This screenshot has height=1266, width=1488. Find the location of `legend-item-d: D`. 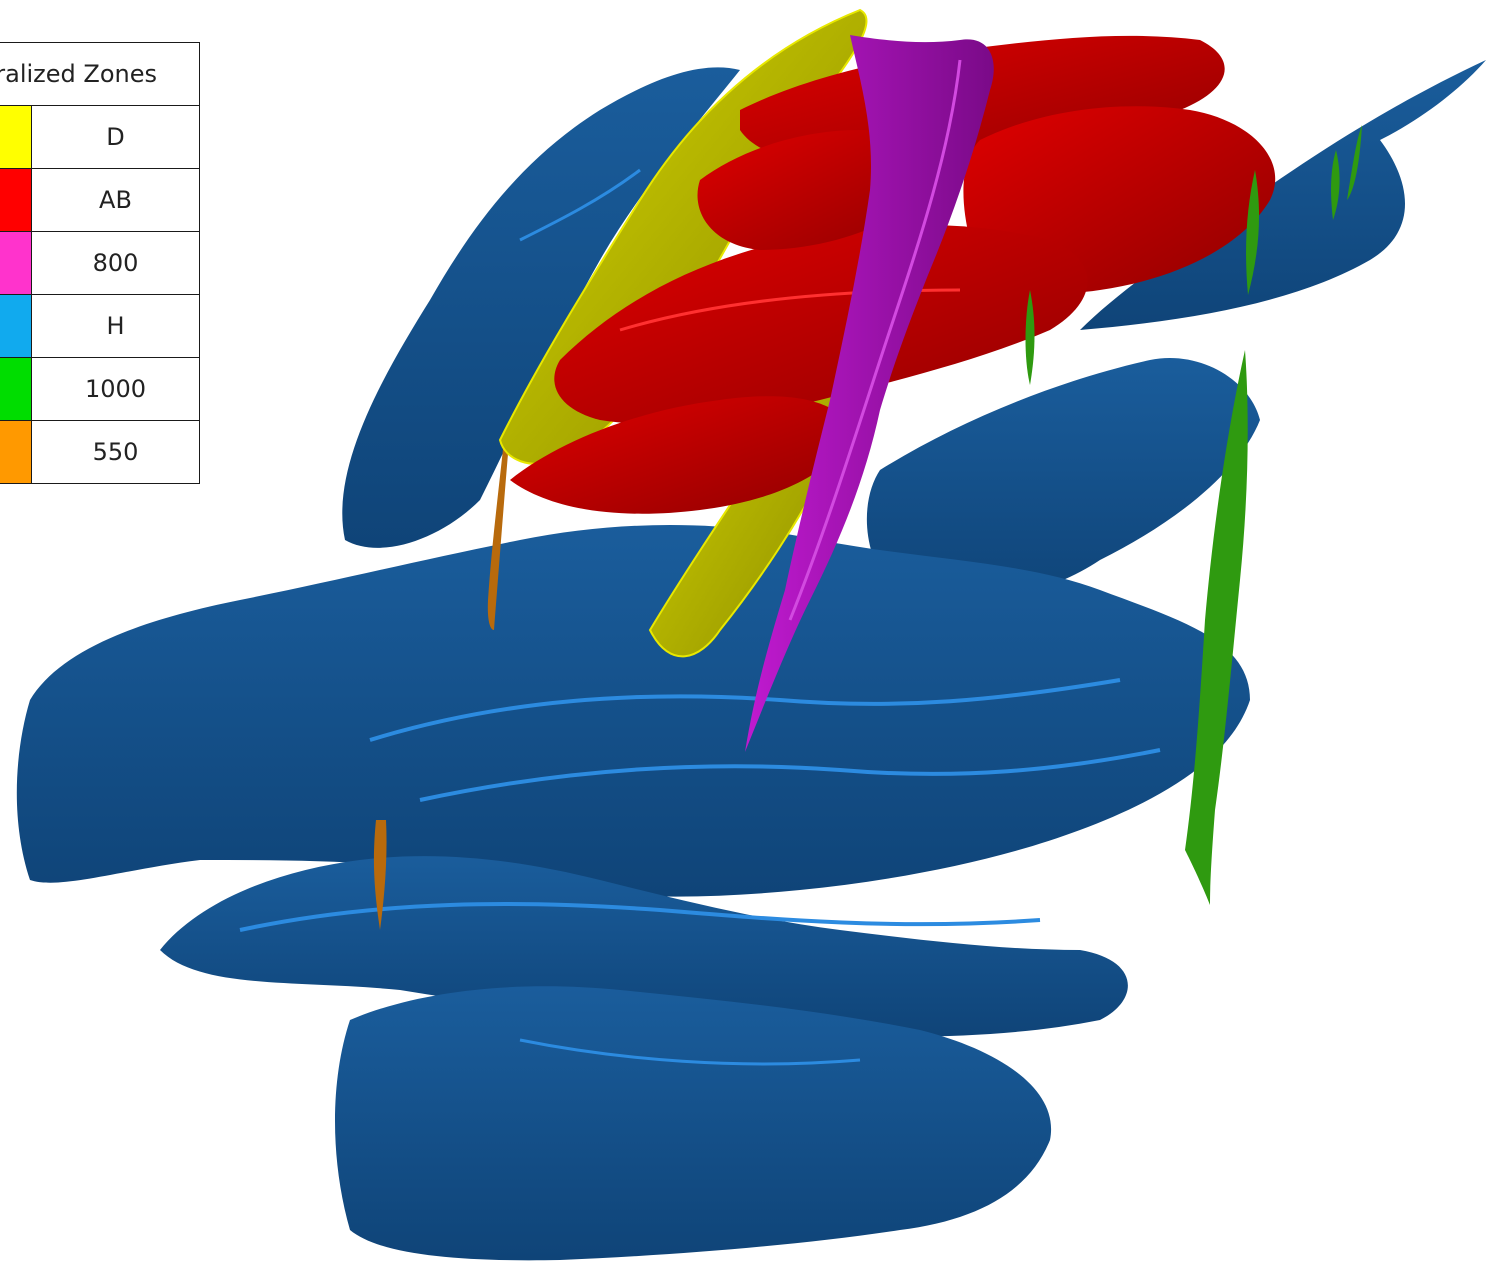

legend-item-d: D is located at coordinates (99, 137).